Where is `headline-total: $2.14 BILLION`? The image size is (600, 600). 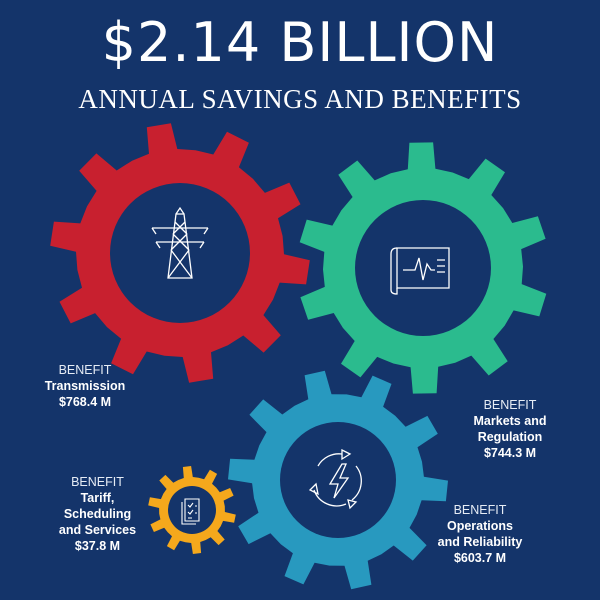 headline-total: $2.14 BILLION is located at coordinates (300, 42).